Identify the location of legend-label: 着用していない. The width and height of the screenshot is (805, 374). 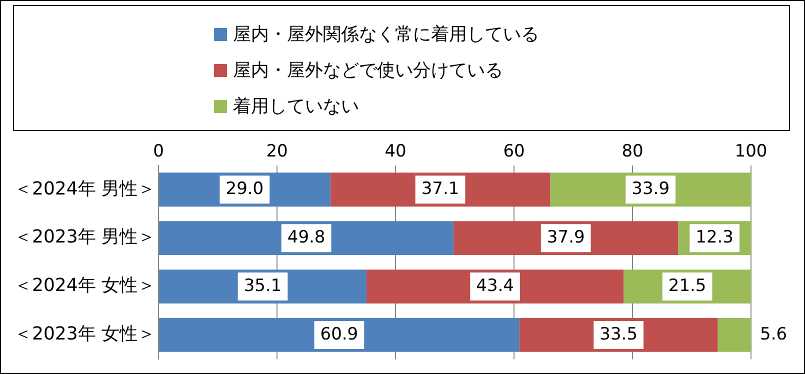
(296, 106).